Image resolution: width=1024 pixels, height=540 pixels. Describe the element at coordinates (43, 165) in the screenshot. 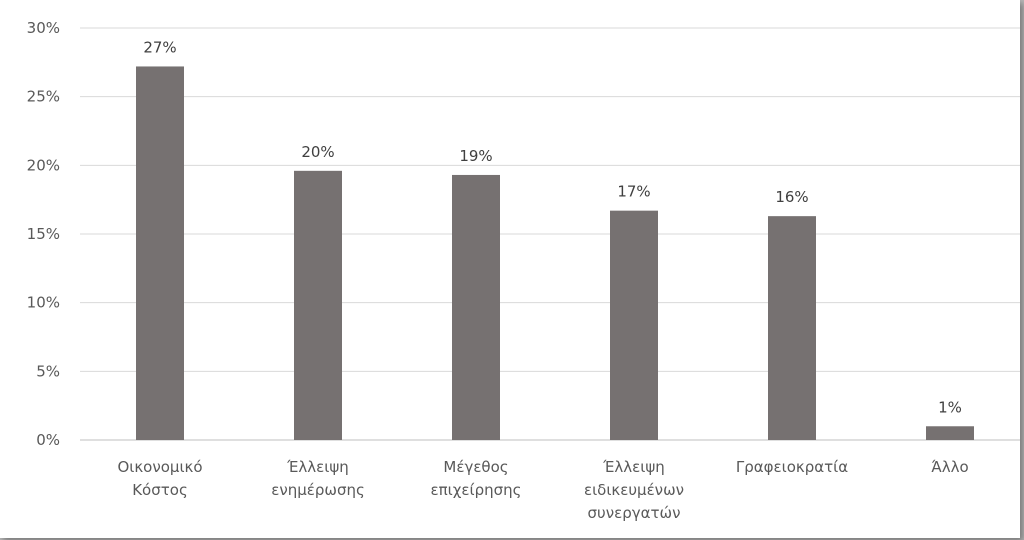

I see `y-tick-label: 20%` at that location.